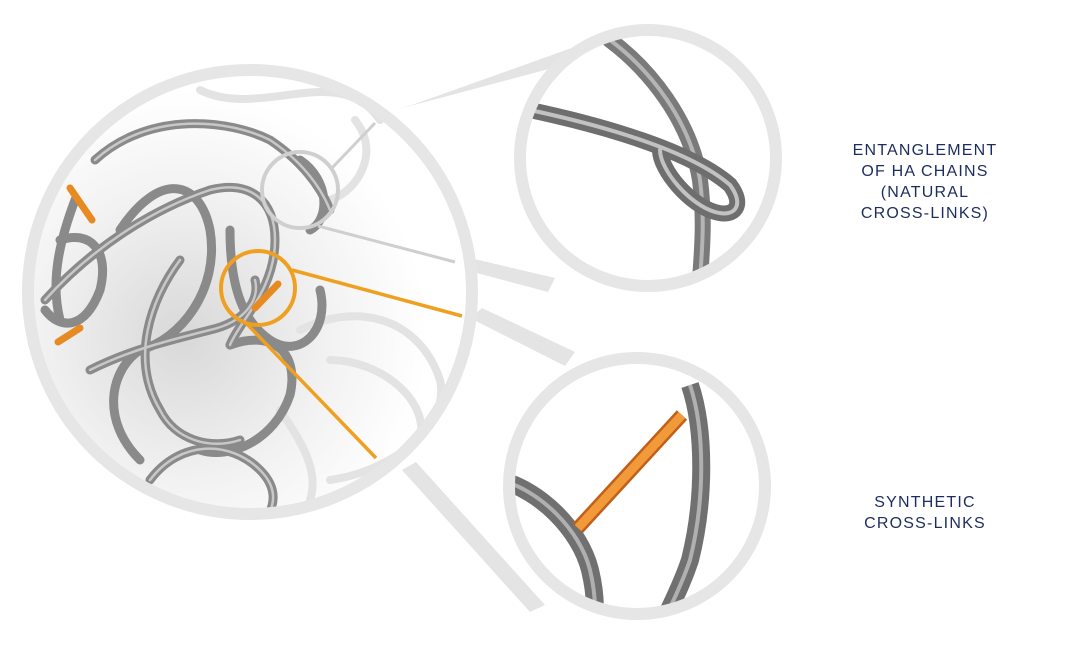 The image size is (1091, 653). Describe the element at coordinates (341, 354) in the screenshot. I see `synthetic-marker` at that location.